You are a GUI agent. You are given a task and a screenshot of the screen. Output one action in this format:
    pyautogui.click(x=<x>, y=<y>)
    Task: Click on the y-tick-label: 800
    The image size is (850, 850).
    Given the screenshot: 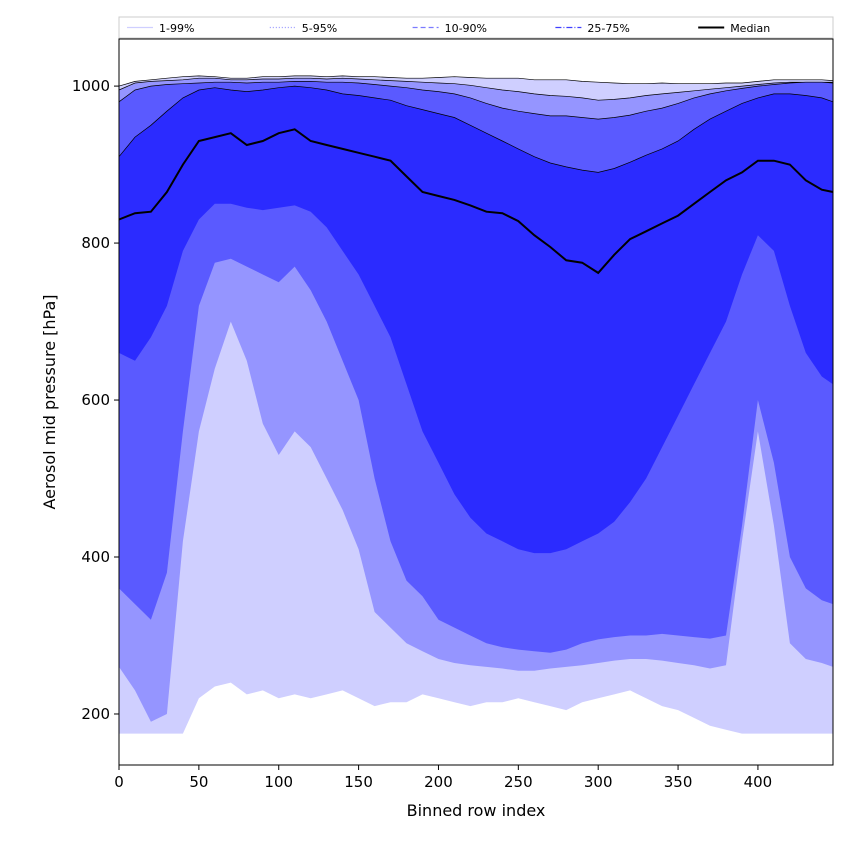 What is the action you would take?
    pyautogui.click(x=95, y=243)
    